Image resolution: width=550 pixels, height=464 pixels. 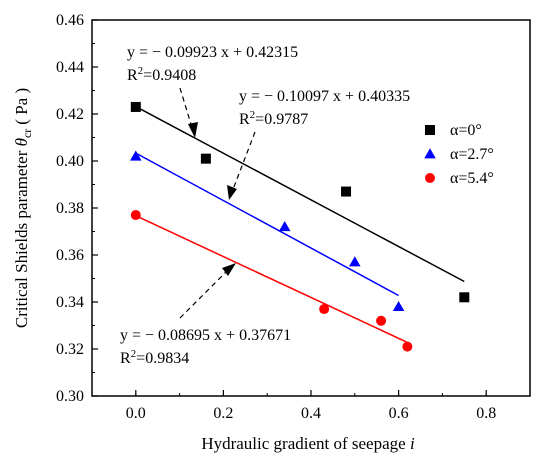 I want to click on annotation-equation: y = − 0.10097 x + 0.40335, so click(x=324, y=96).